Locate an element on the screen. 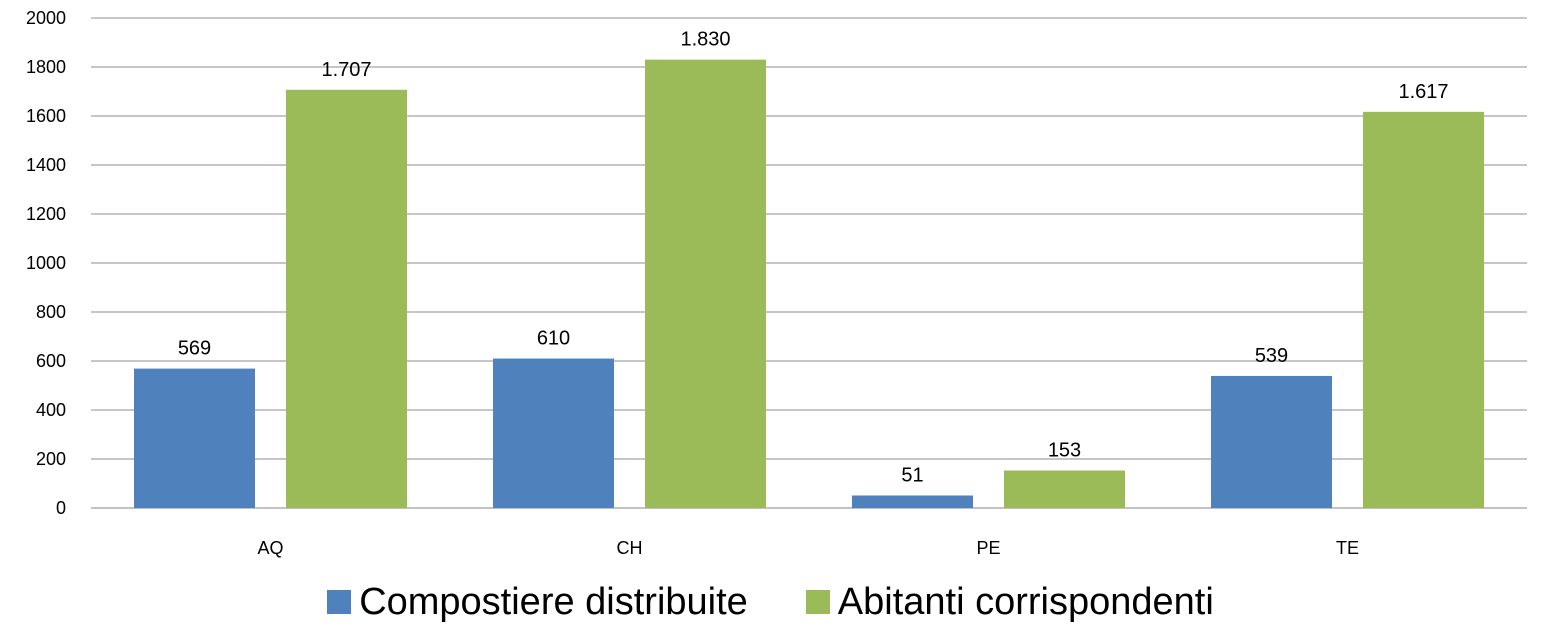  x-category-label-aq: AQ is located at coordinates (270, 548).